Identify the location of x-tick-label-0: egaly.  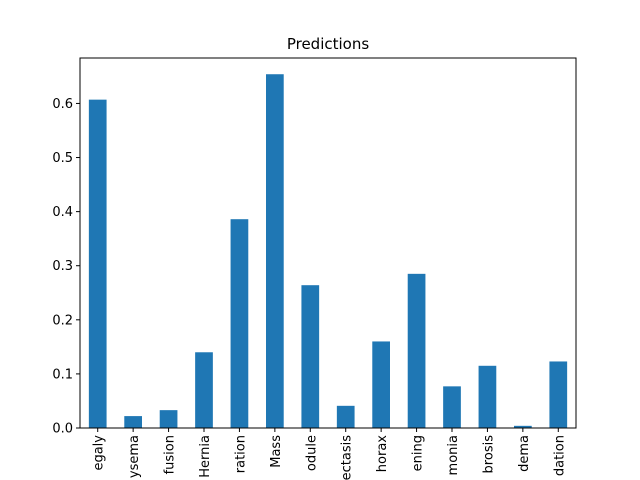
(99, 453).